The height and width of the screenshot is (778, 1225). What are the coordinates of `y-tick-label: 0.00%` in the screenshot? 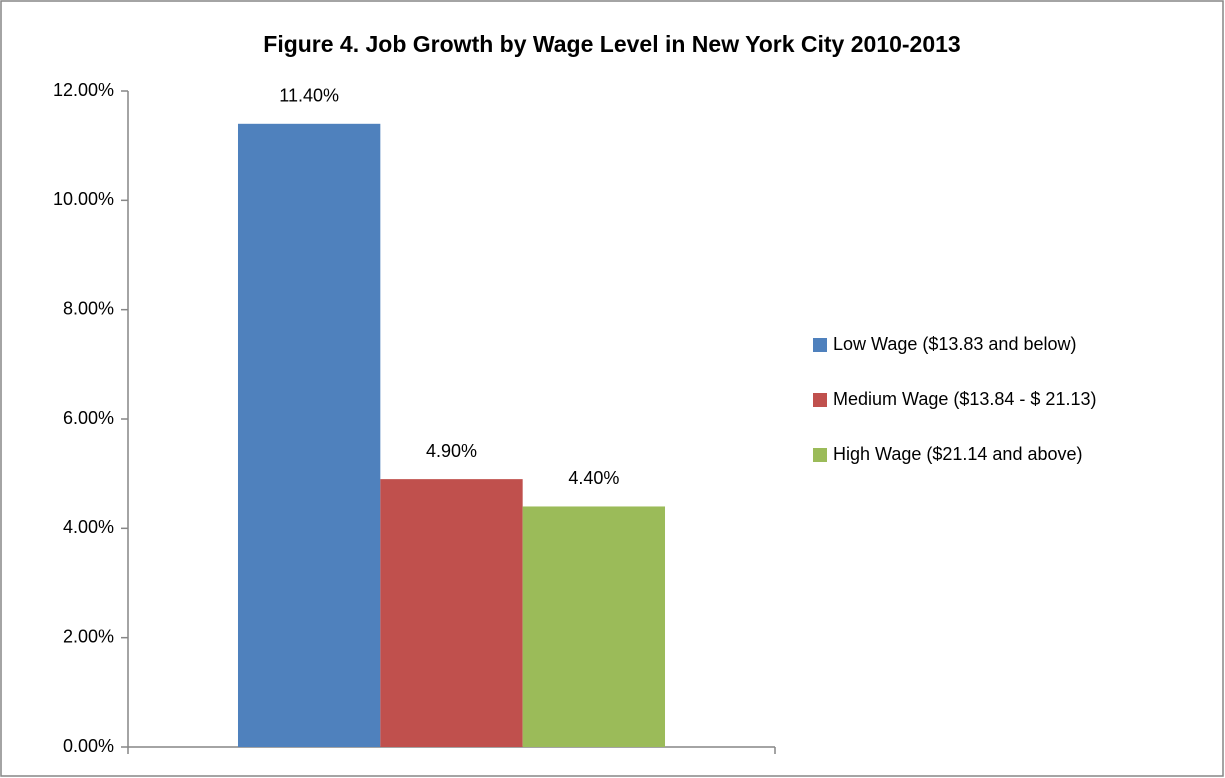 It's located at (88, 746).